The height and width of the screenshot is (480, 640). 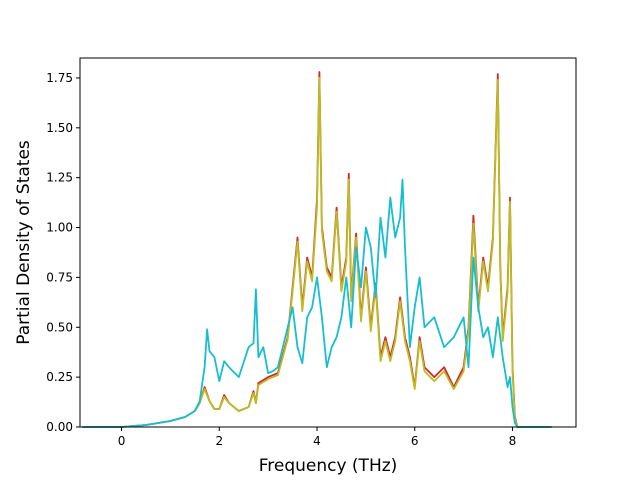 What do you see at coordinates (59, 178) in the screenshot?
I see `y-tick-label: 1.25` at bounding box center [59, 178].